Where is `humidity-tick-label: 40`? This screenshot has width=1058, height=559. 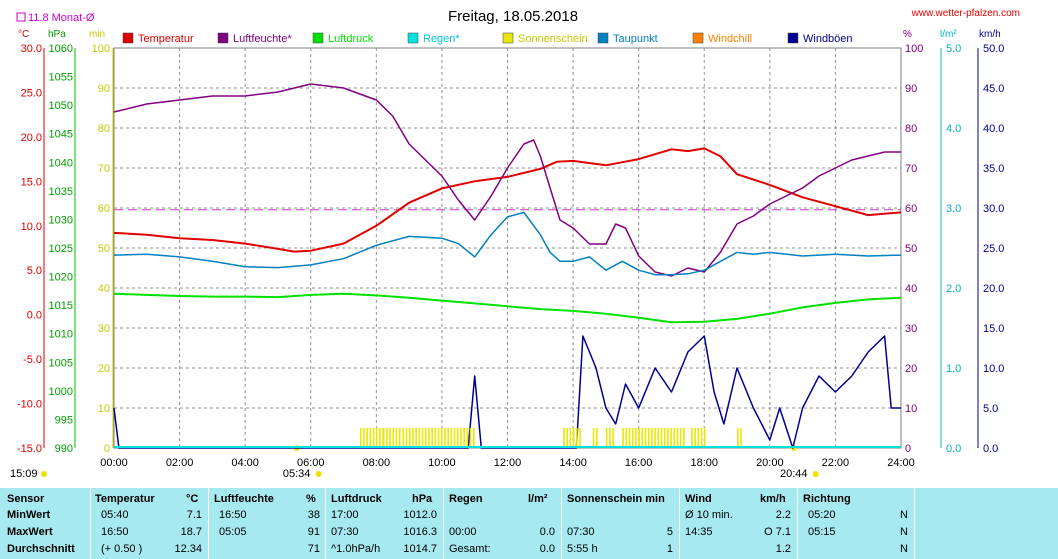 humidity-tick-label: 40 is located at coordinates (911, 289).